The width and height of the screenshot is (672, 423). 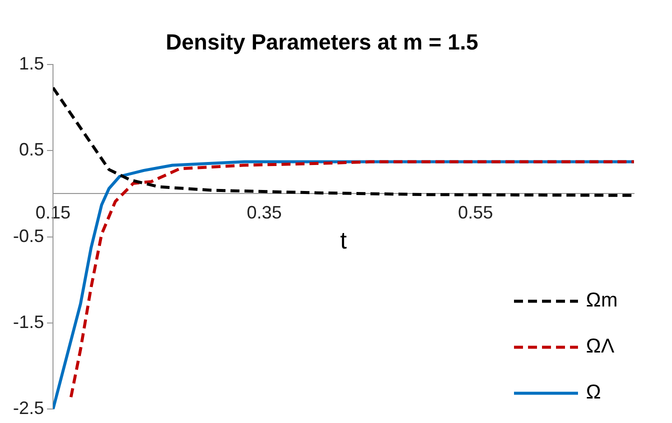 I want to click on legend-label: Ωm, so click(x=602, y=301).